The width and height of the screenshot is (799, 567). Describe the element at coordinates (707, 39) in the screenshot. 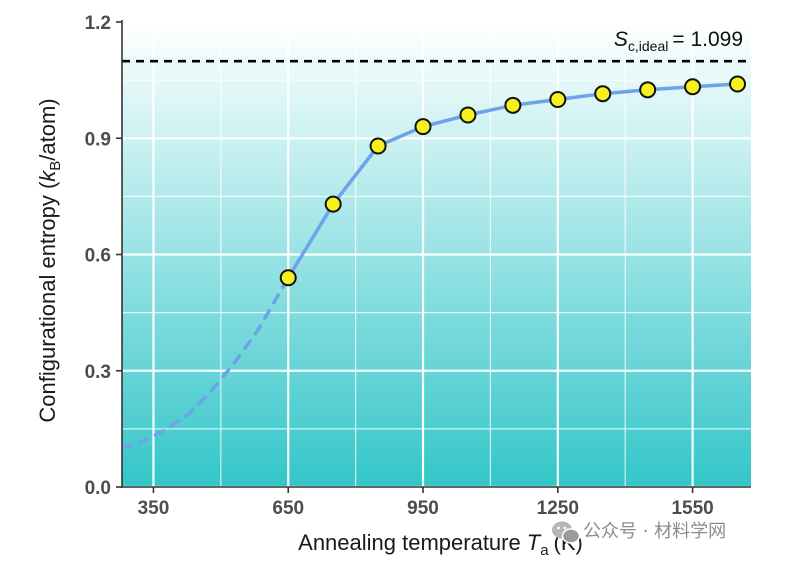

I see `ref-label-value: = 1.099` at that location.